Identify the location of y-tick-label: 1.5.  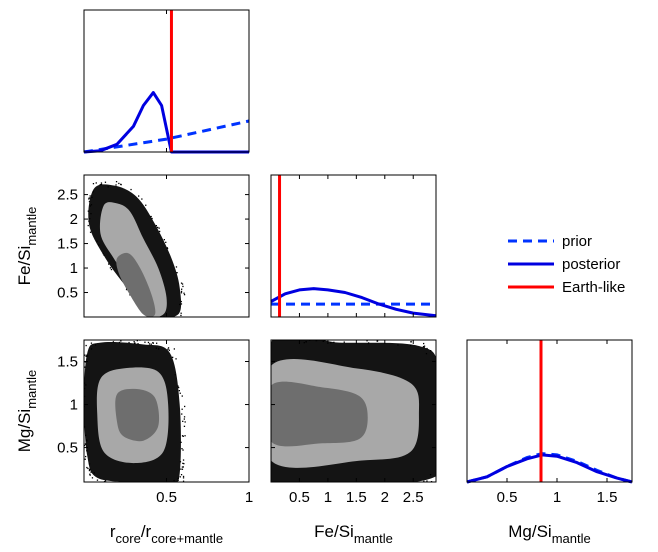
(67, 362).